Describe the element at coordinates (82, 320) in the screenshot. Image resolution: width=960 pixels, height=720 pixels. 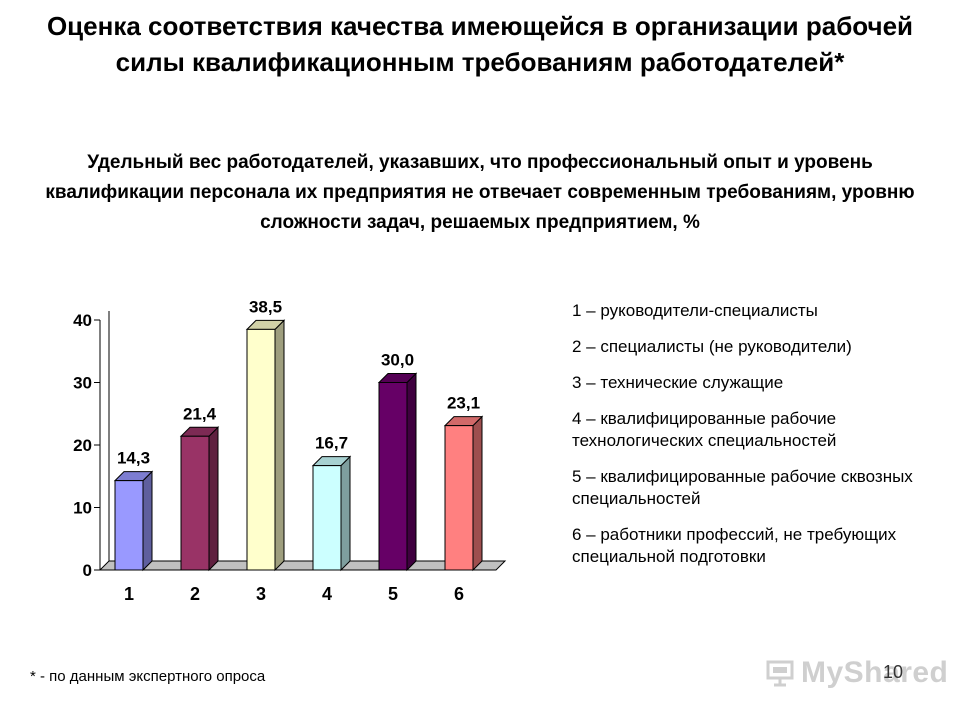
I see `y-tick-label: 40` at that location.